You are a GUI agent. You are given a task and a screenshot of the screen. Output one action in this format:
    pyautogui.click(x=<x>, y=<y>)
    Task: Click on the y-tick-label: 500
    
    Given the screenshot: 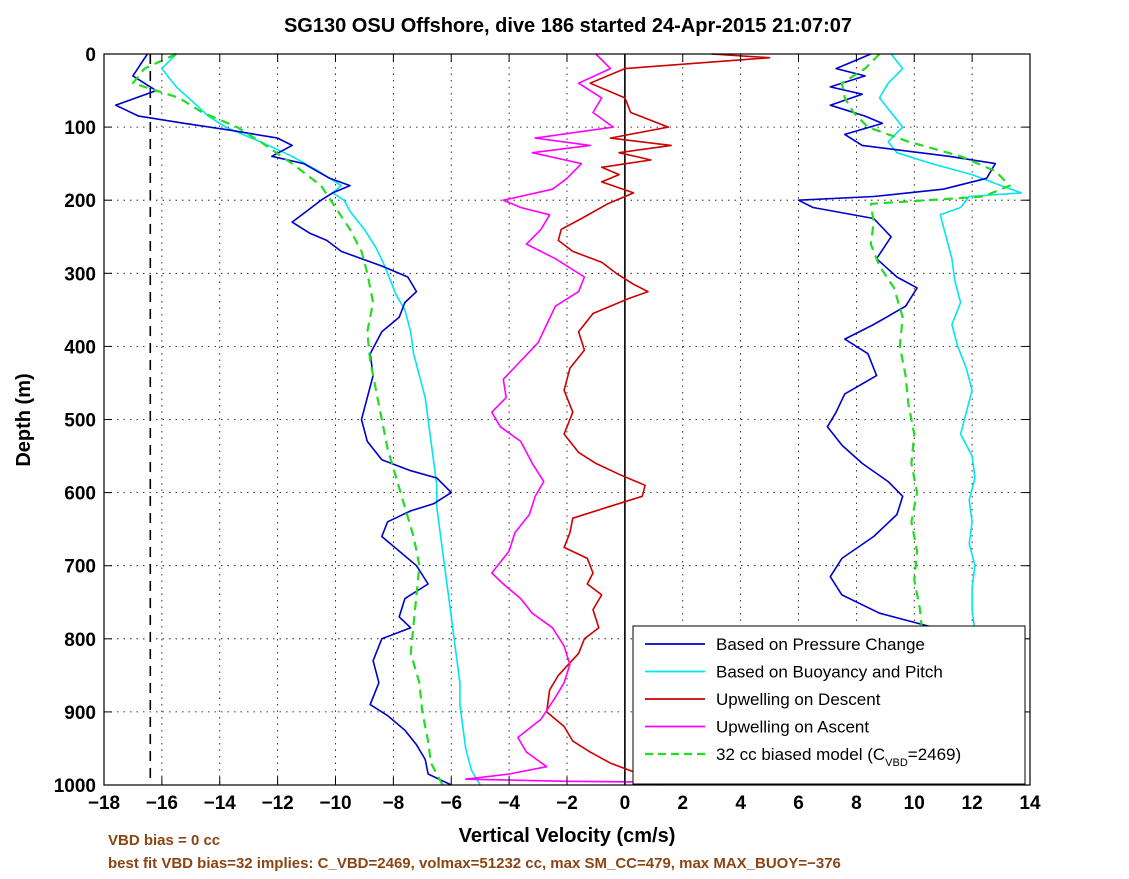 What is the action you would take?
    pyautogui.click(x=80, y=421)
    